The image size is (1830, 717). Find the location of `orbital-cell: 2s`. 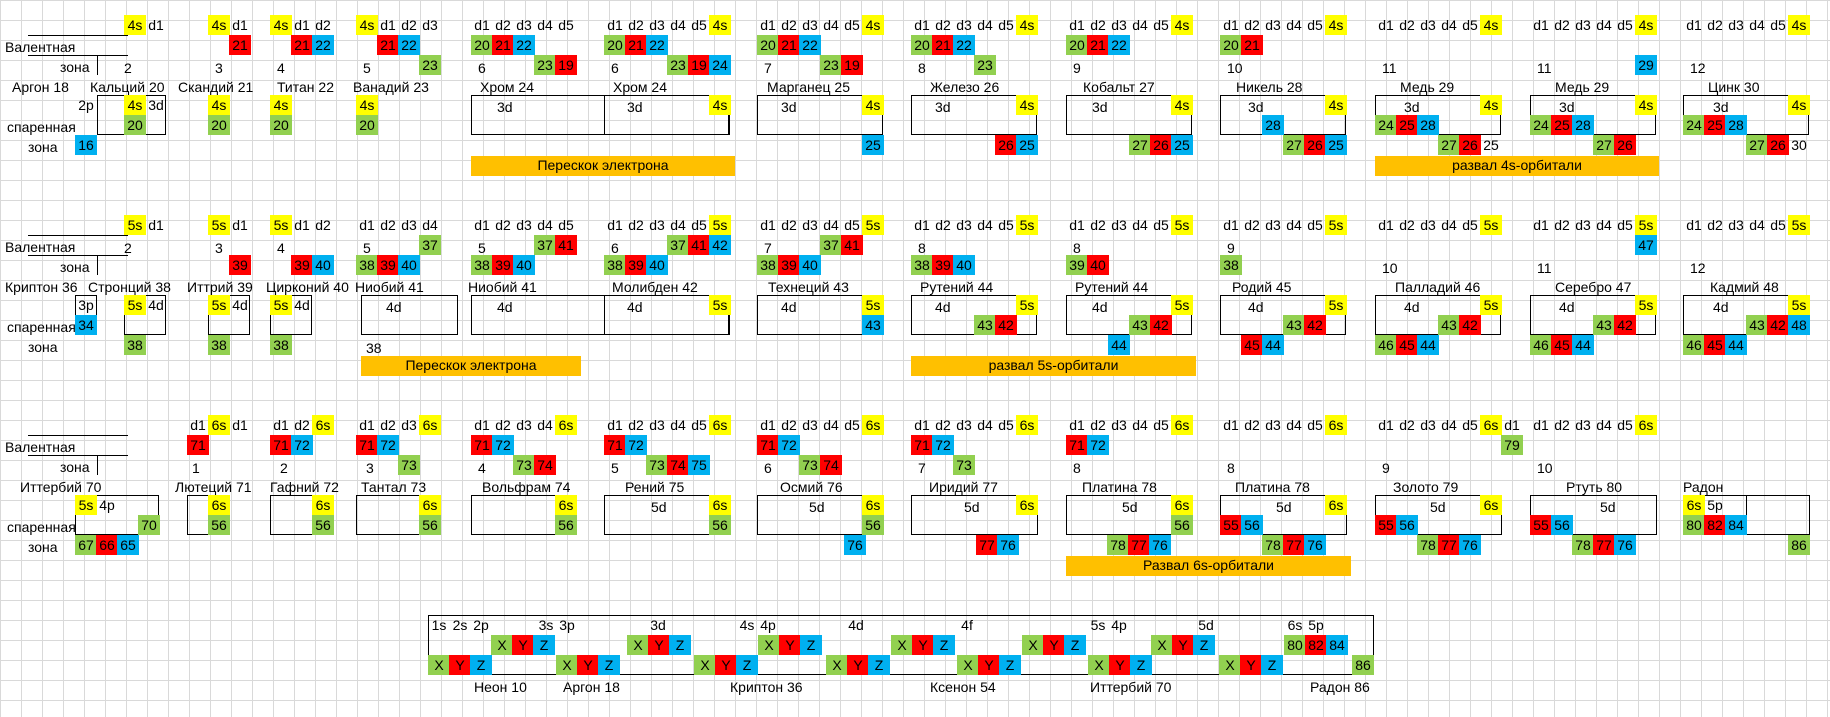

orbital-cell: 2s is located at coordinates (460, 625).